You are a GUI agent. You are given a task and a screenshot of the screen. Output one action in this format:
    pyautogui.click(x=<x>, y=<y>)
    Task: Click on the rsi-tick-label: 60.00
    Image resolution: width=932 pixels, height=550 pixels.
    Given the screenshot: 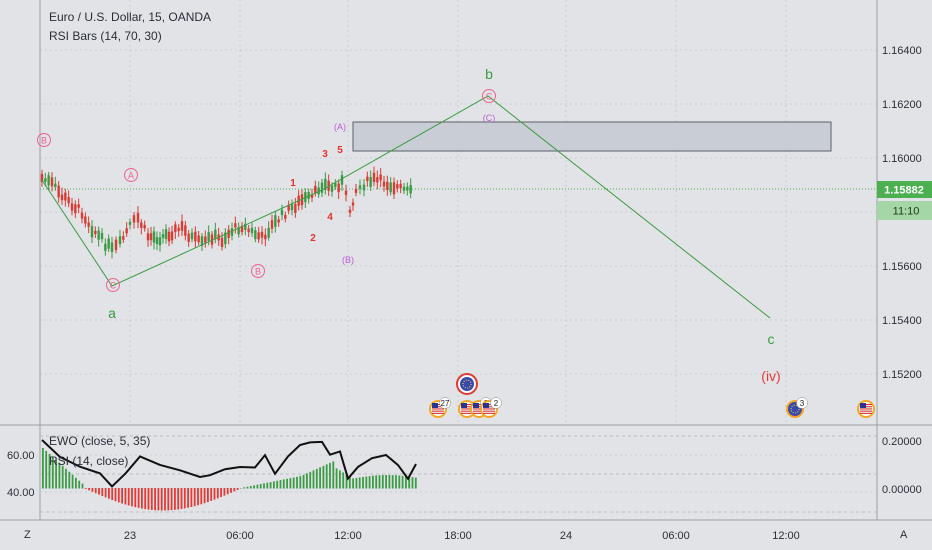 What is the action you would take?
    pyautogui.click(x=21, y=456)
    